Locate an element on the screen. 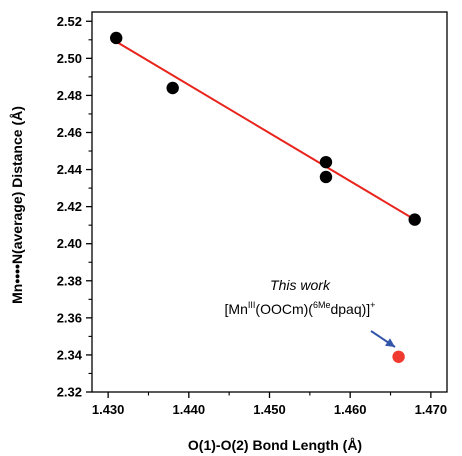  annotation: This work [MnIII(OOCm)(6Medpaq)]+ is located at coordinates (310, 312).